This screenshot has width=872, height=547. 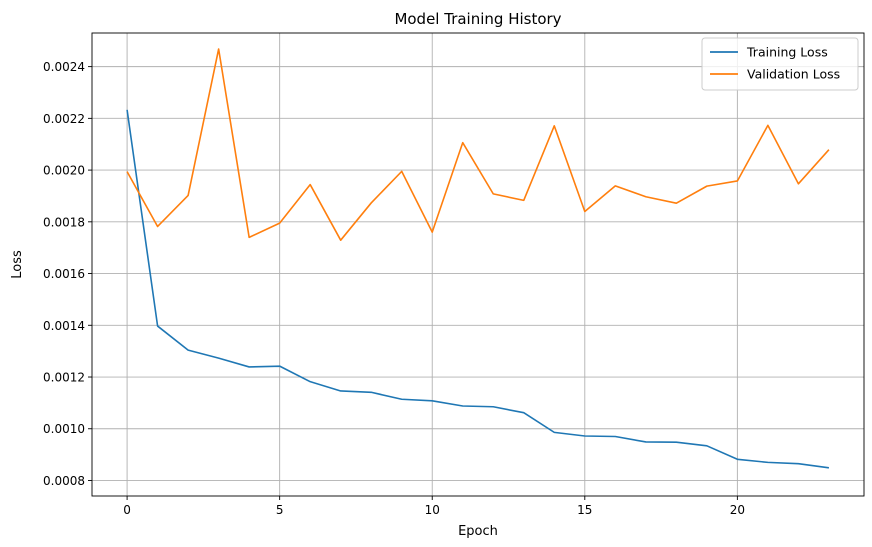 What do you see at coordinates (17, 264) in the screenshot?
I see `y-axis-label: Loss` at bounding box center [17, 264].